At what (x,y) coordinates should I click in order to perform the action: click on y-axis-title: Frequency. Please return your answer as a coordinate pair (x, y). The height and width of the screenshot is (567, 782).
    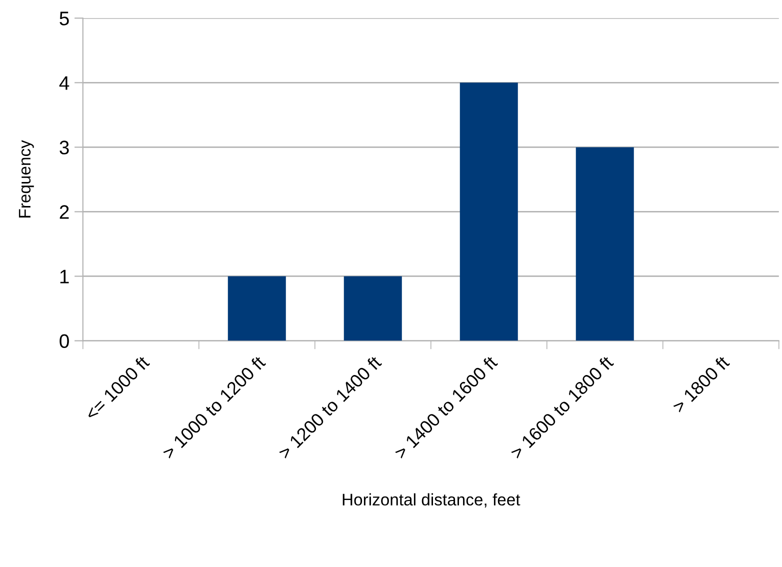
    Looking at the image, I should click on (26, 179).